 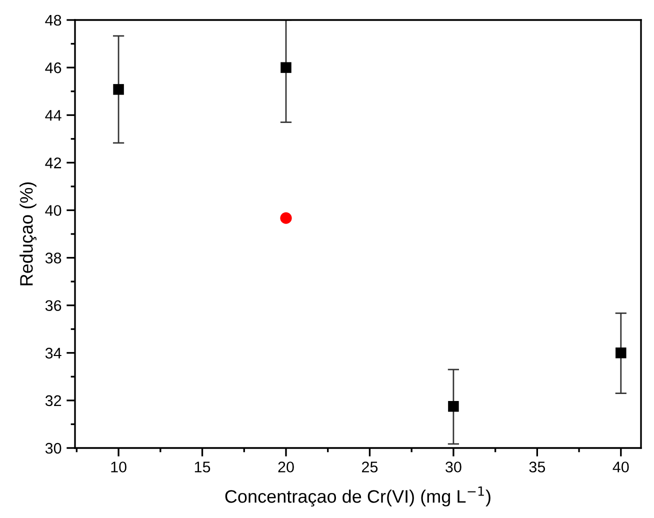 What do you see at coordinates (357, 496) in the screenshot?
I see `x-axis-title: Concentraçao de Cr(VI) (mg L$^{−1}$)` at bounding box center [357, 496].